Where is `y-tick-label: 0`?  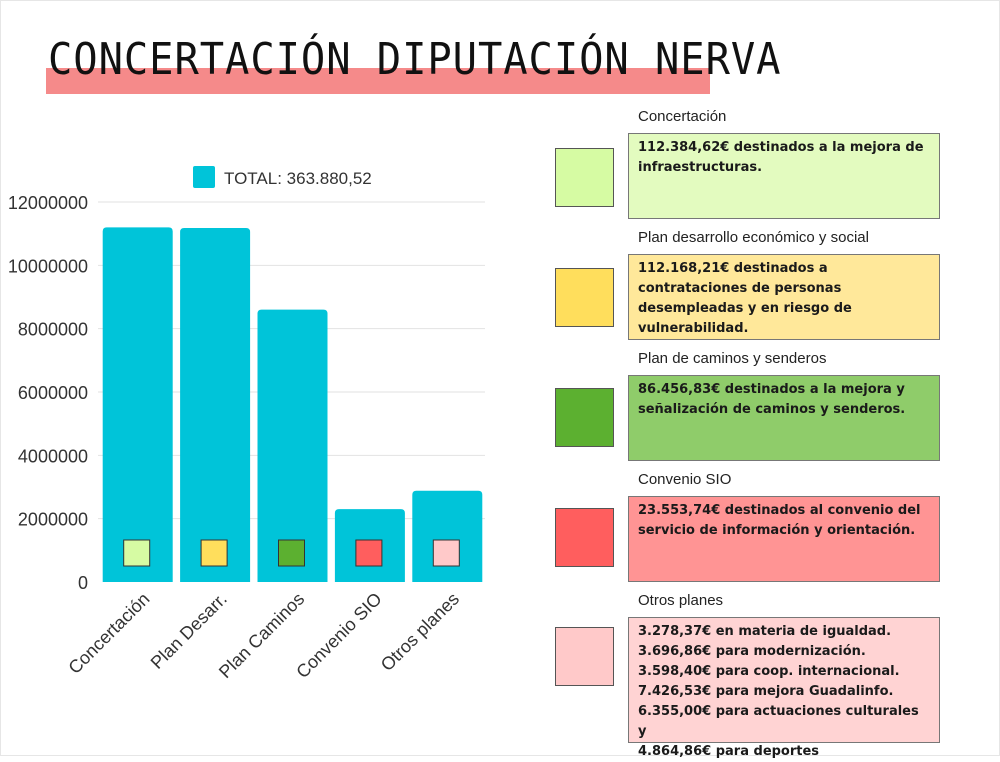
y-tick-label: 0 is located at coordinates (83, 583).